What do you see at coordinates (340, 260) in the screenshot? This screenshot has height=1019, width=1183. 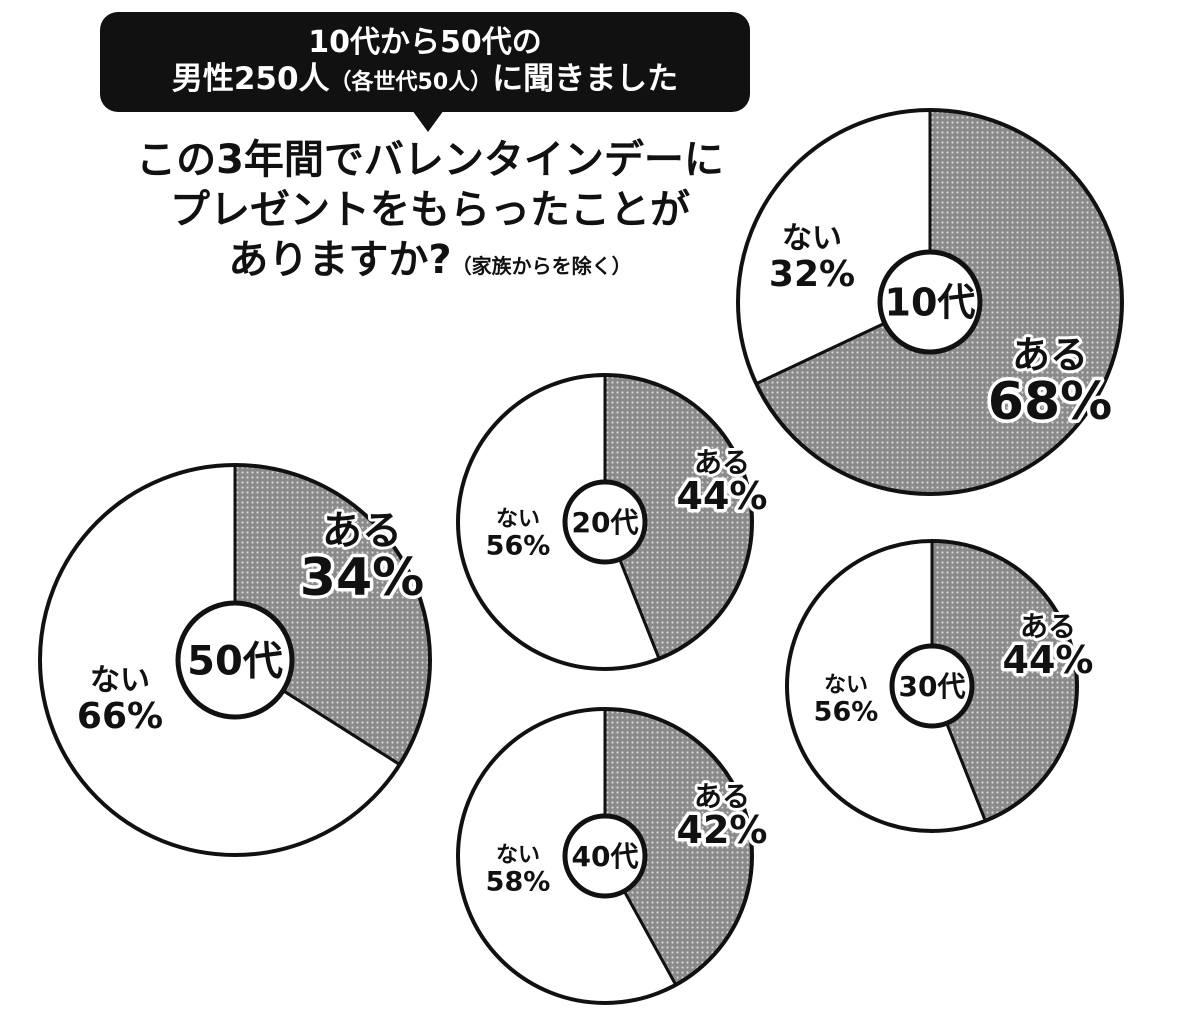 I see `question-line-3-text: ありますか?` at bounding box center [340, 260].